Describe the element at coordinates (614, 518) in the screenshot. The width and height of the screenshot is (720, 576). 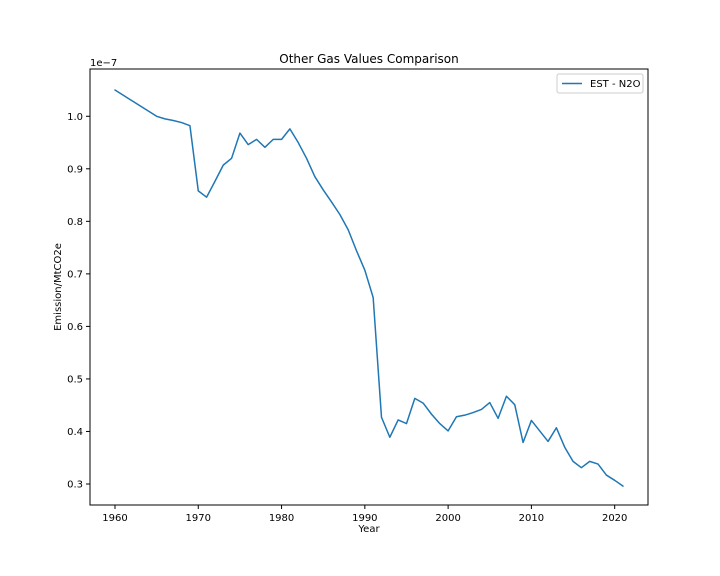
I see `x-tick-label: 2020` at that location.